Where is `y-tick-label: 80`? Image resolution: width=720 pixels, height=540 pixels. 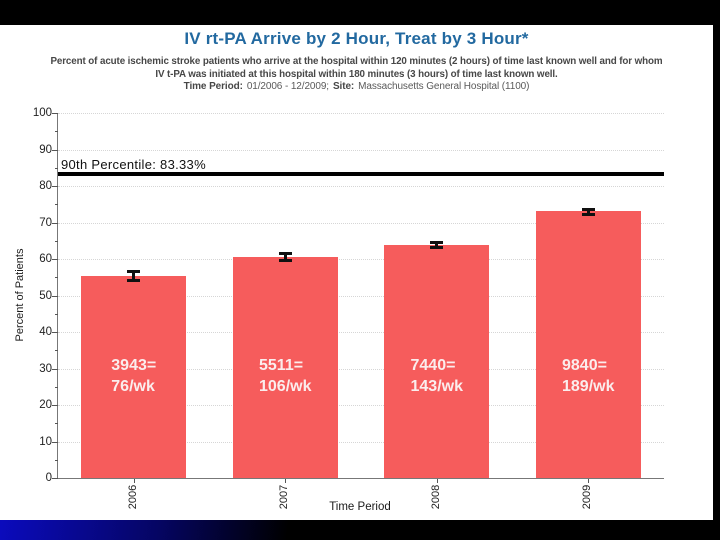 y-tick-label: 80 is located at coordinates (45, 186).